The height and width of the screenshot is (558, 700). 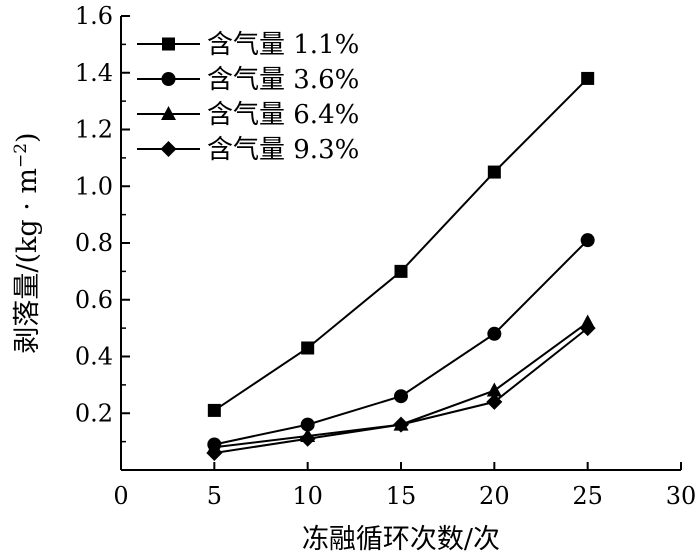 I want to click on y-tick-label: 1.0, so click(x=94, y=186).